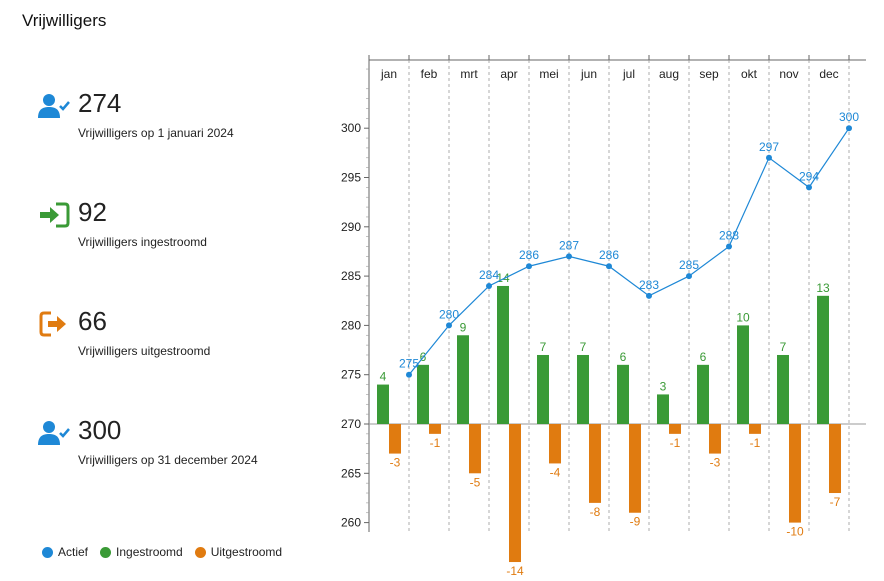 Image resolution: width=884 pixels, height=581 pixels. What do you see at coordinates (595, 512) in the screenshot?
I see `data-label-uitgestroomd: -8` at bounding box center [595, 512].